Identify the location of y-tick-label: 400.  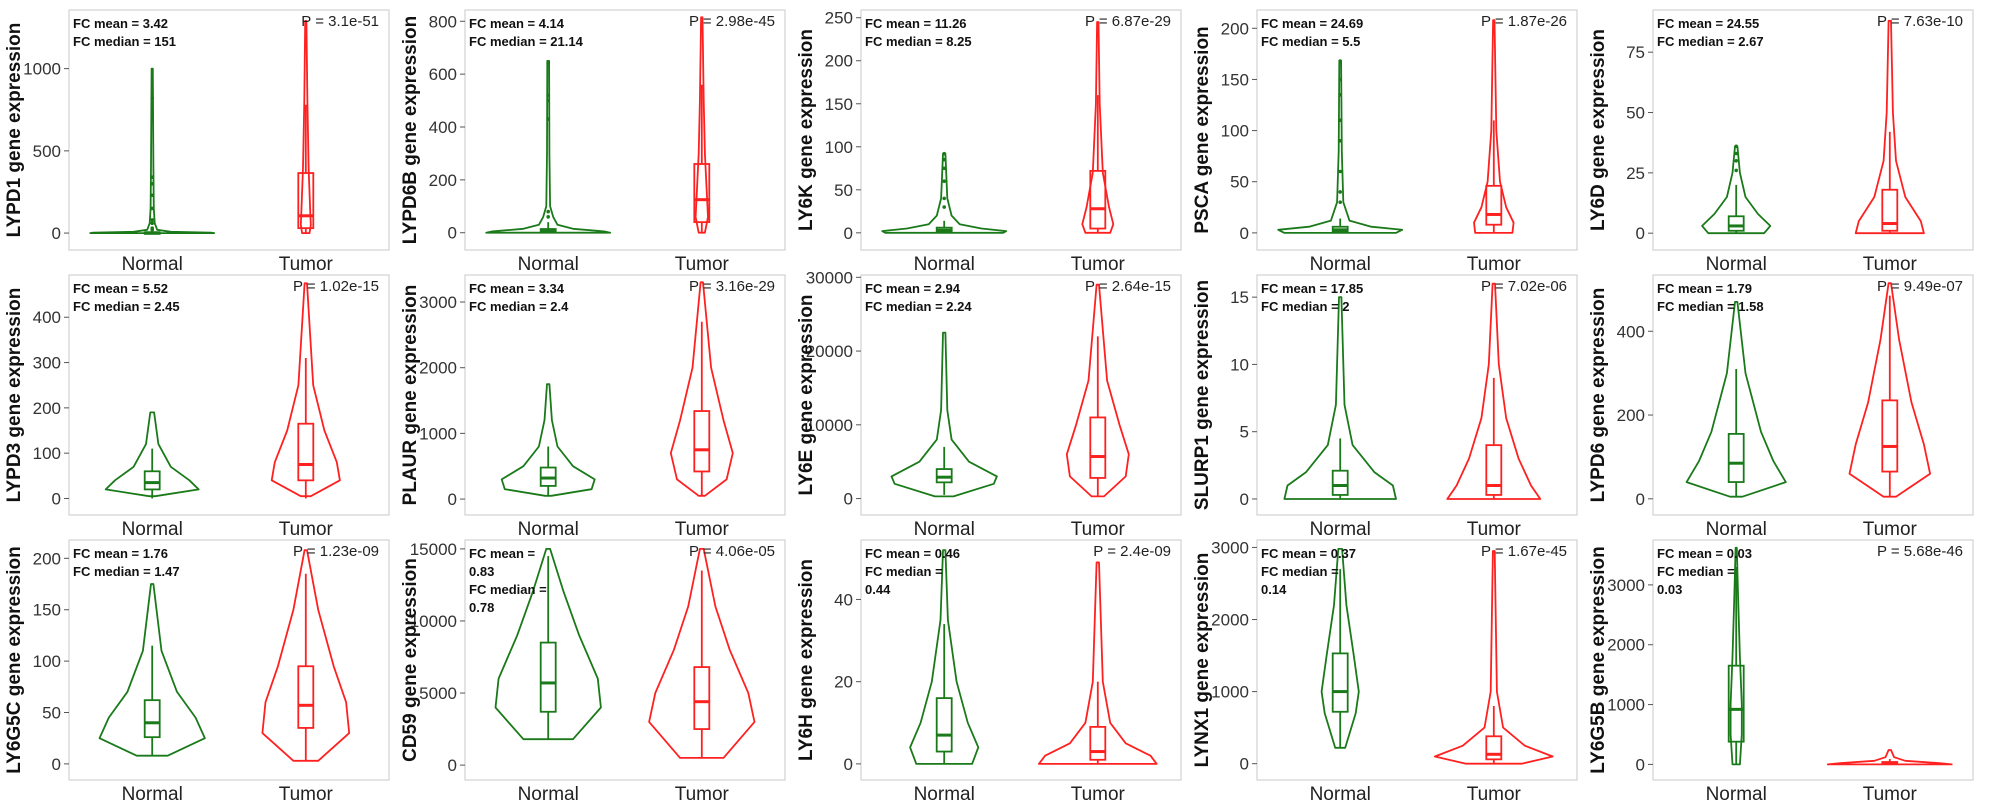
(1631, 331).